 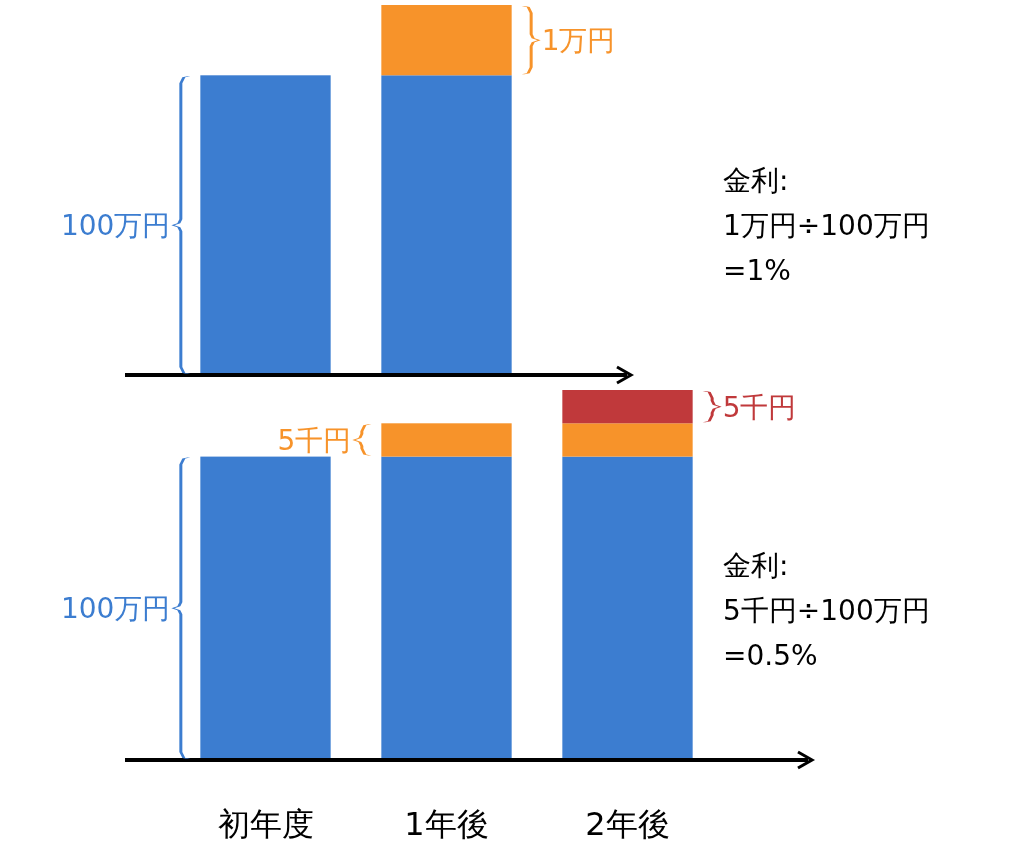 I want to click on annotation: 1万円, so click(x=578, y=41).